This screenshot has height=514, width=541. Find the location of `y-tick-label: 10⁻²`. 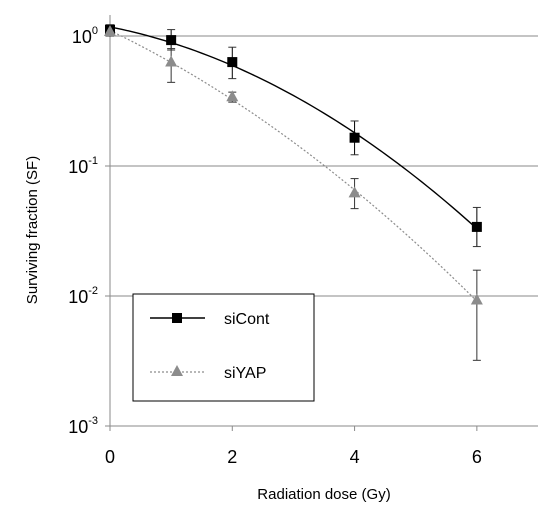

y-tick-label: 10⁻² is located at coordinates (83, 296).